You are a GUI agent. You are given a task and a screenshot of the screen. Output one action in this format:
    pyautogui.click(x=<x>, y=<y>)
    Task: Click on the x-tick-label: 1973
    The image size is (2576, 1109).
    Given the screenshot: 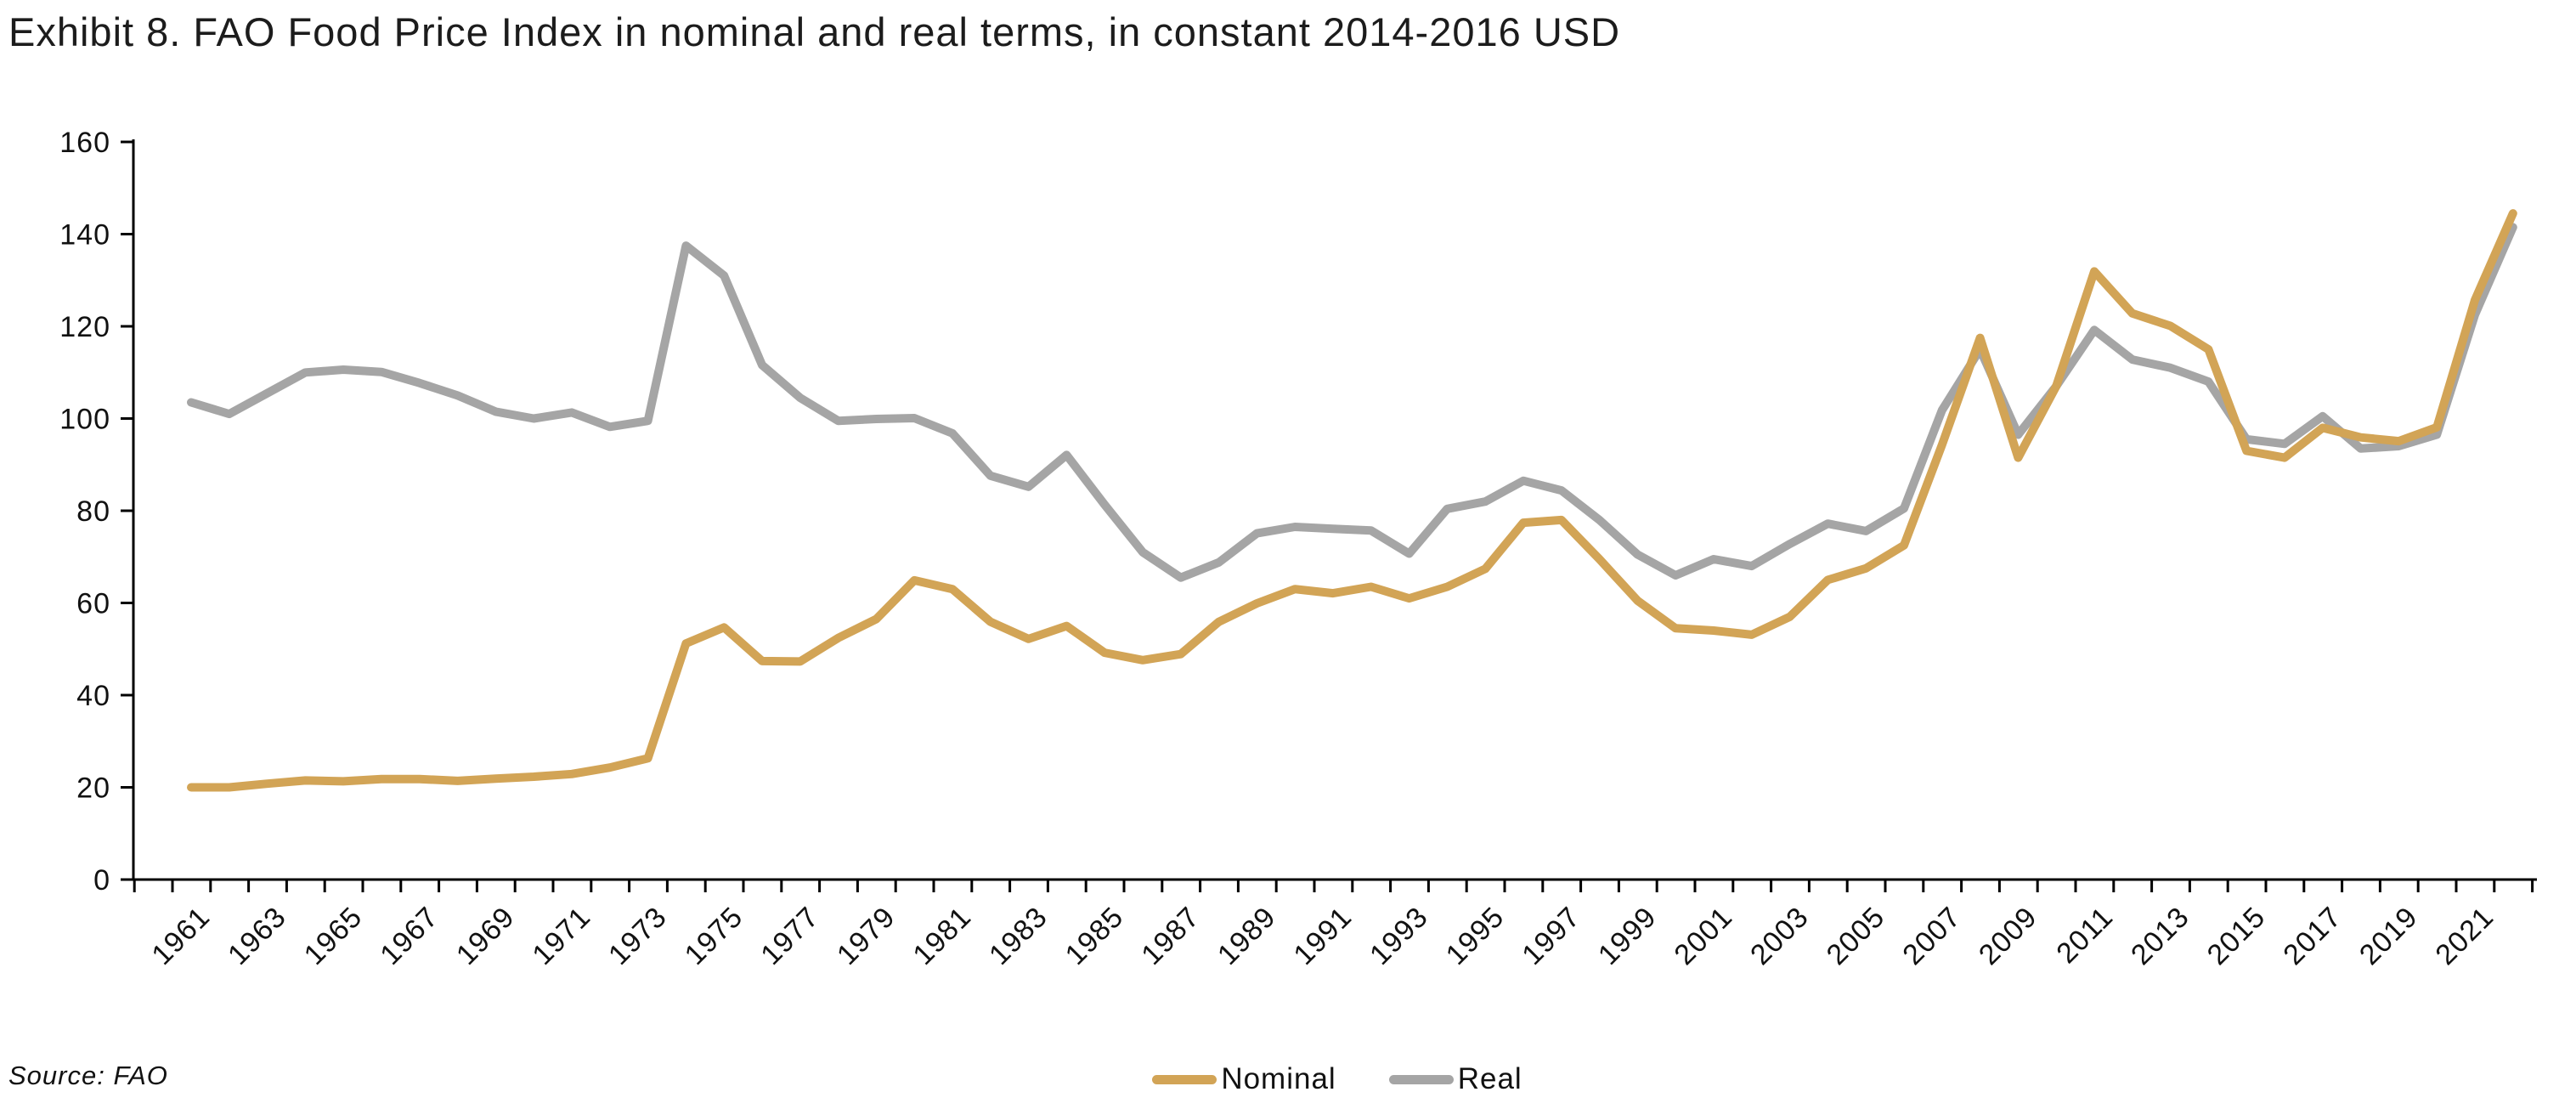 What is the action you would take?
    pyautogui.click(x=637, y=936)
    